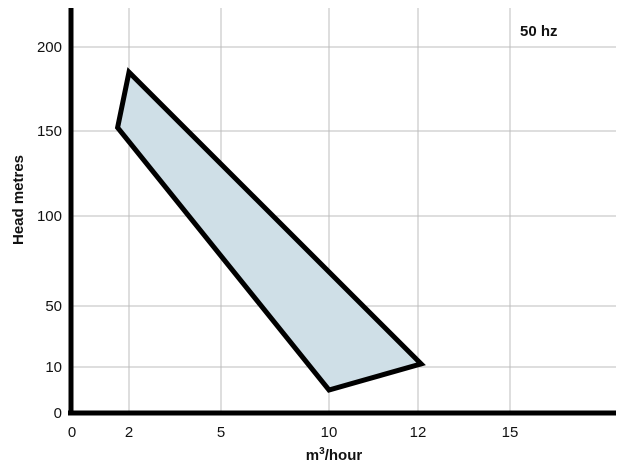  What do you see at coordinates (49, 47) in the screenshot?
I see `y-tick-label: 200` at bounding box center [49, 47].